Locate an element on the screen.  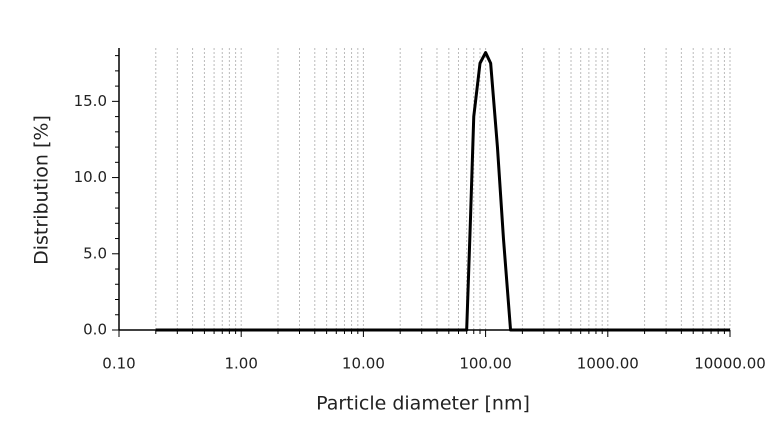
x-tick-label: 1.00 is located at coordinates (240, 364).